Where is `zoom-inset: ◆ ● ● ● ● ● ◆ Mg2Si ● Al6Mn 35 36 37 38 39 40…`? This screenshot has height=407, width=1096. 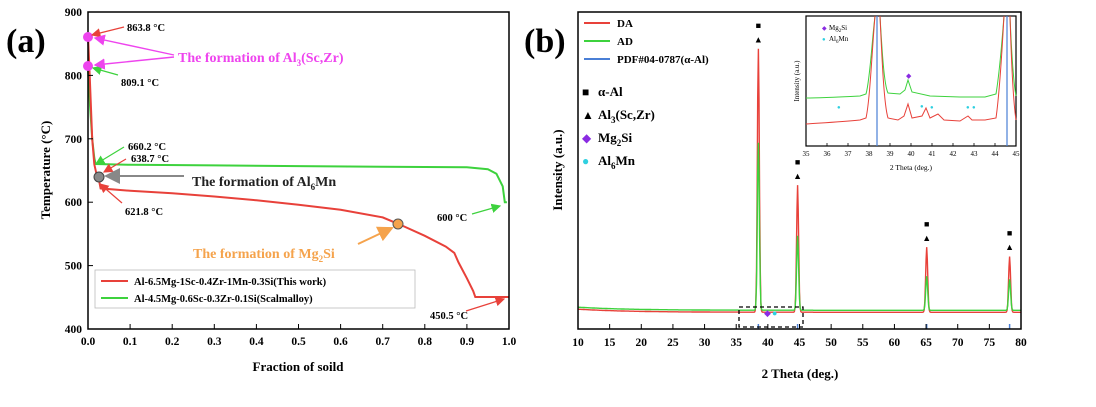 zoom-inset: ◆ ● ● ● ● ● ◆ Mg2Si ● Al6Mn 35 36 37 38 39 40… is located at coordinates (907, 93).